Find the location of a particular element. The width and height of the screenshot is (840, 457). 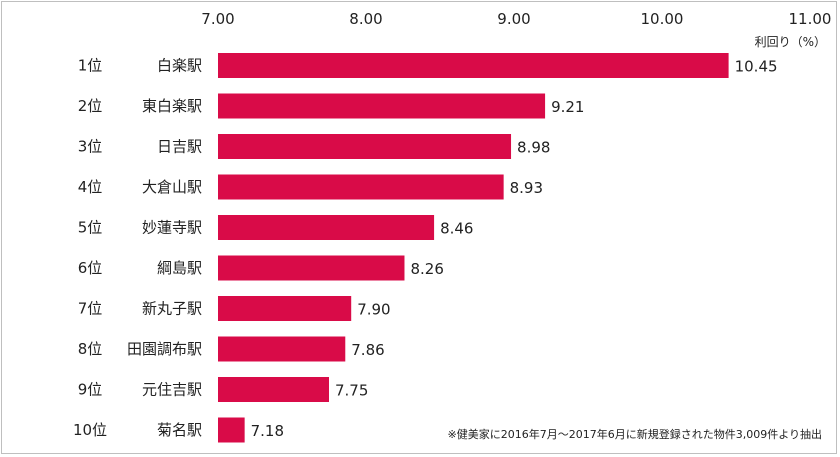

rank-label: 3位 is located at coordinates (90, 147).